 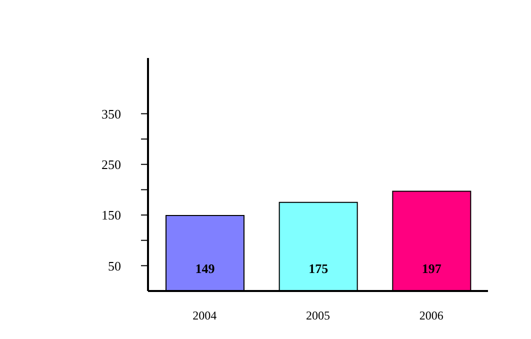 I want to click on data-label: 175, so click(x=318, y=268).